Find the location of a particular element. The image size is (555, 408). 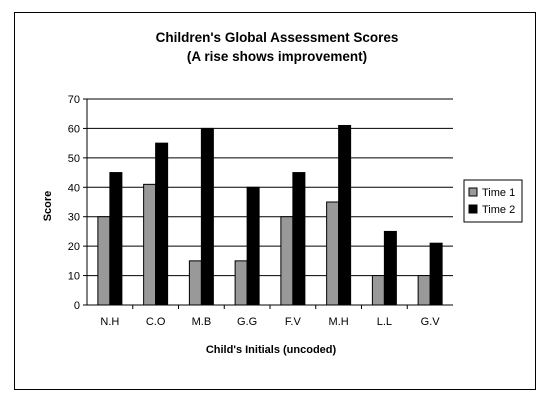

x-tick-label: N.H is located at coordinates (109, 322).